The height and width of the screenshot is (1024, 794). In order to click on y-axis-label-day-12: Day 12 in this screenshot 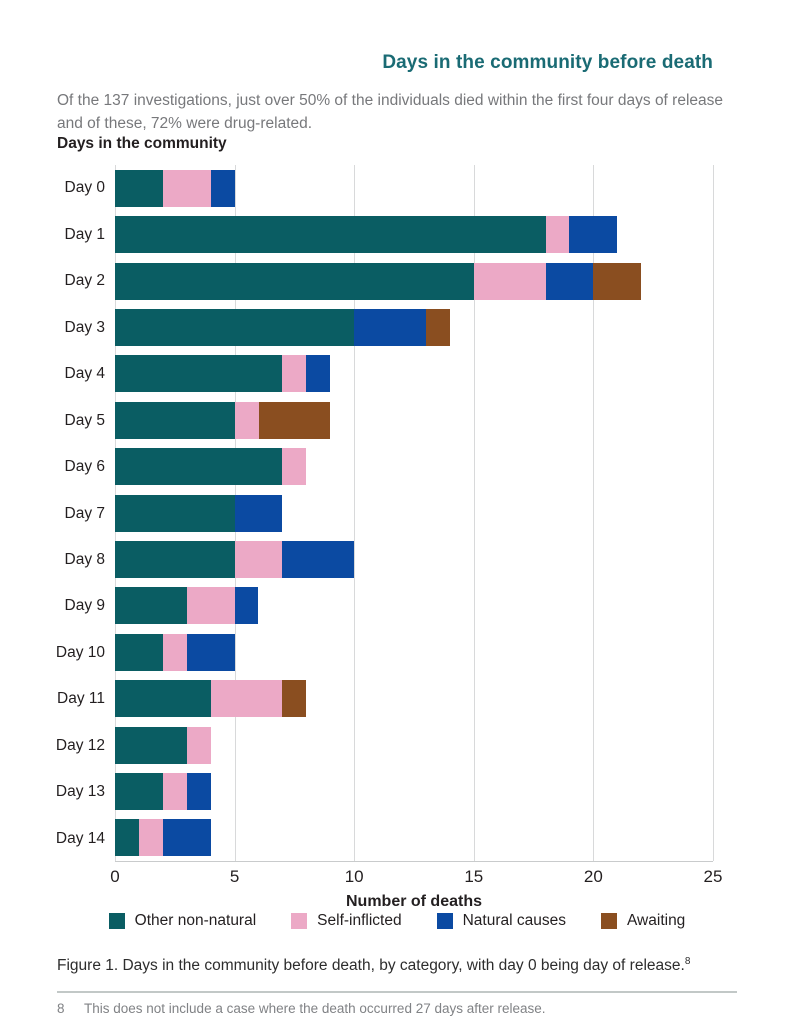, I will do `click(80, 745)`.